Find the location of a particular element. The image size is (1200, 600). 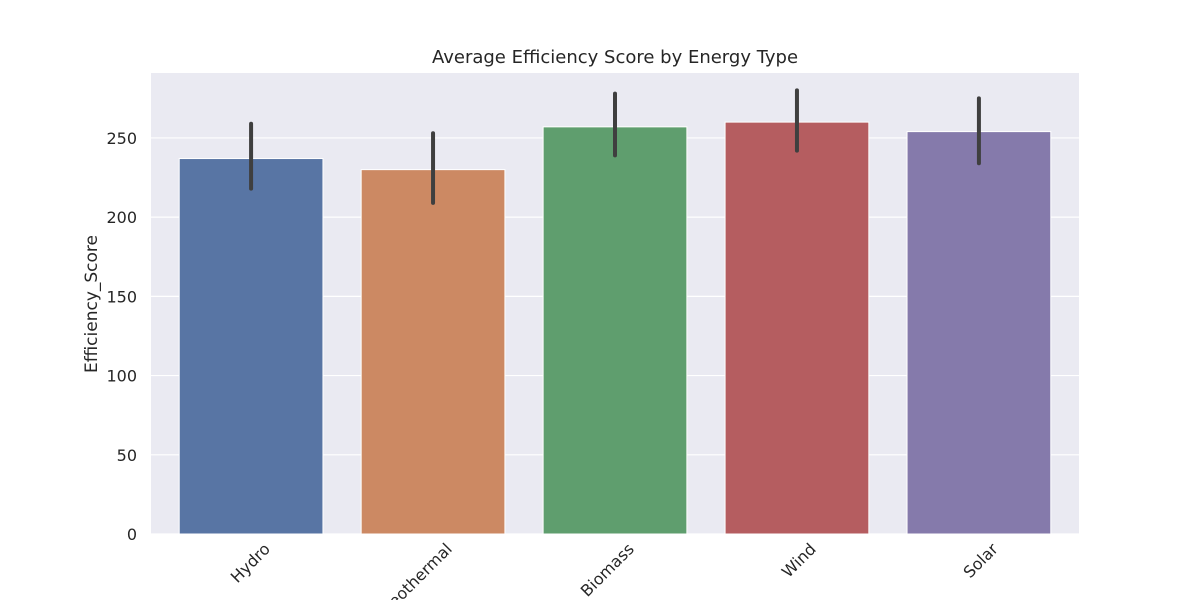

y-axis-title: Efficiency_Score is located at coordinates (92, 304).